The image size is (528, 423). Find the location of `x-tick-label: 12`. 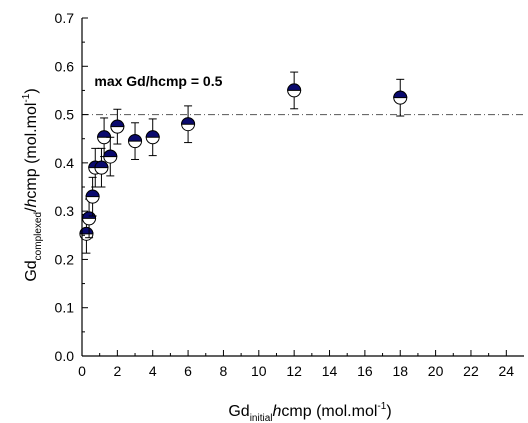

x-tick-label: 12 is located at coordinates (294, 371).